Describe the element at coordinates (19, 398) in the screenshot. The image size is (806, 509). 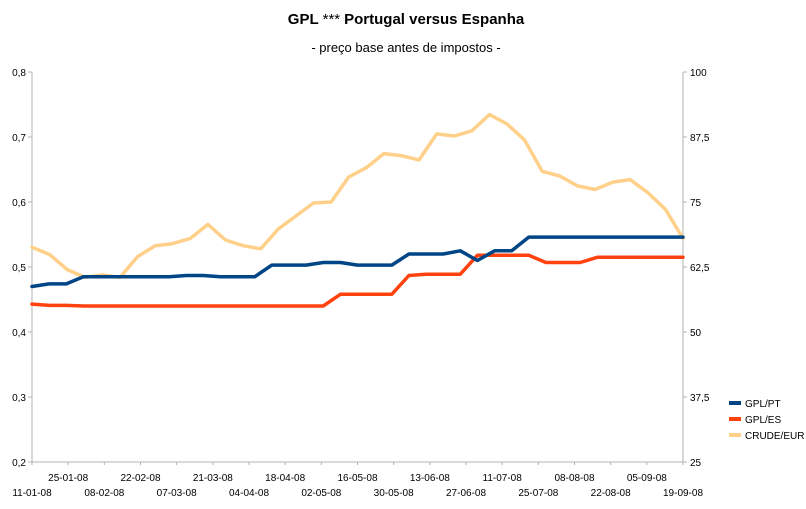
I see `left-tick-label: 0,3` at that location.